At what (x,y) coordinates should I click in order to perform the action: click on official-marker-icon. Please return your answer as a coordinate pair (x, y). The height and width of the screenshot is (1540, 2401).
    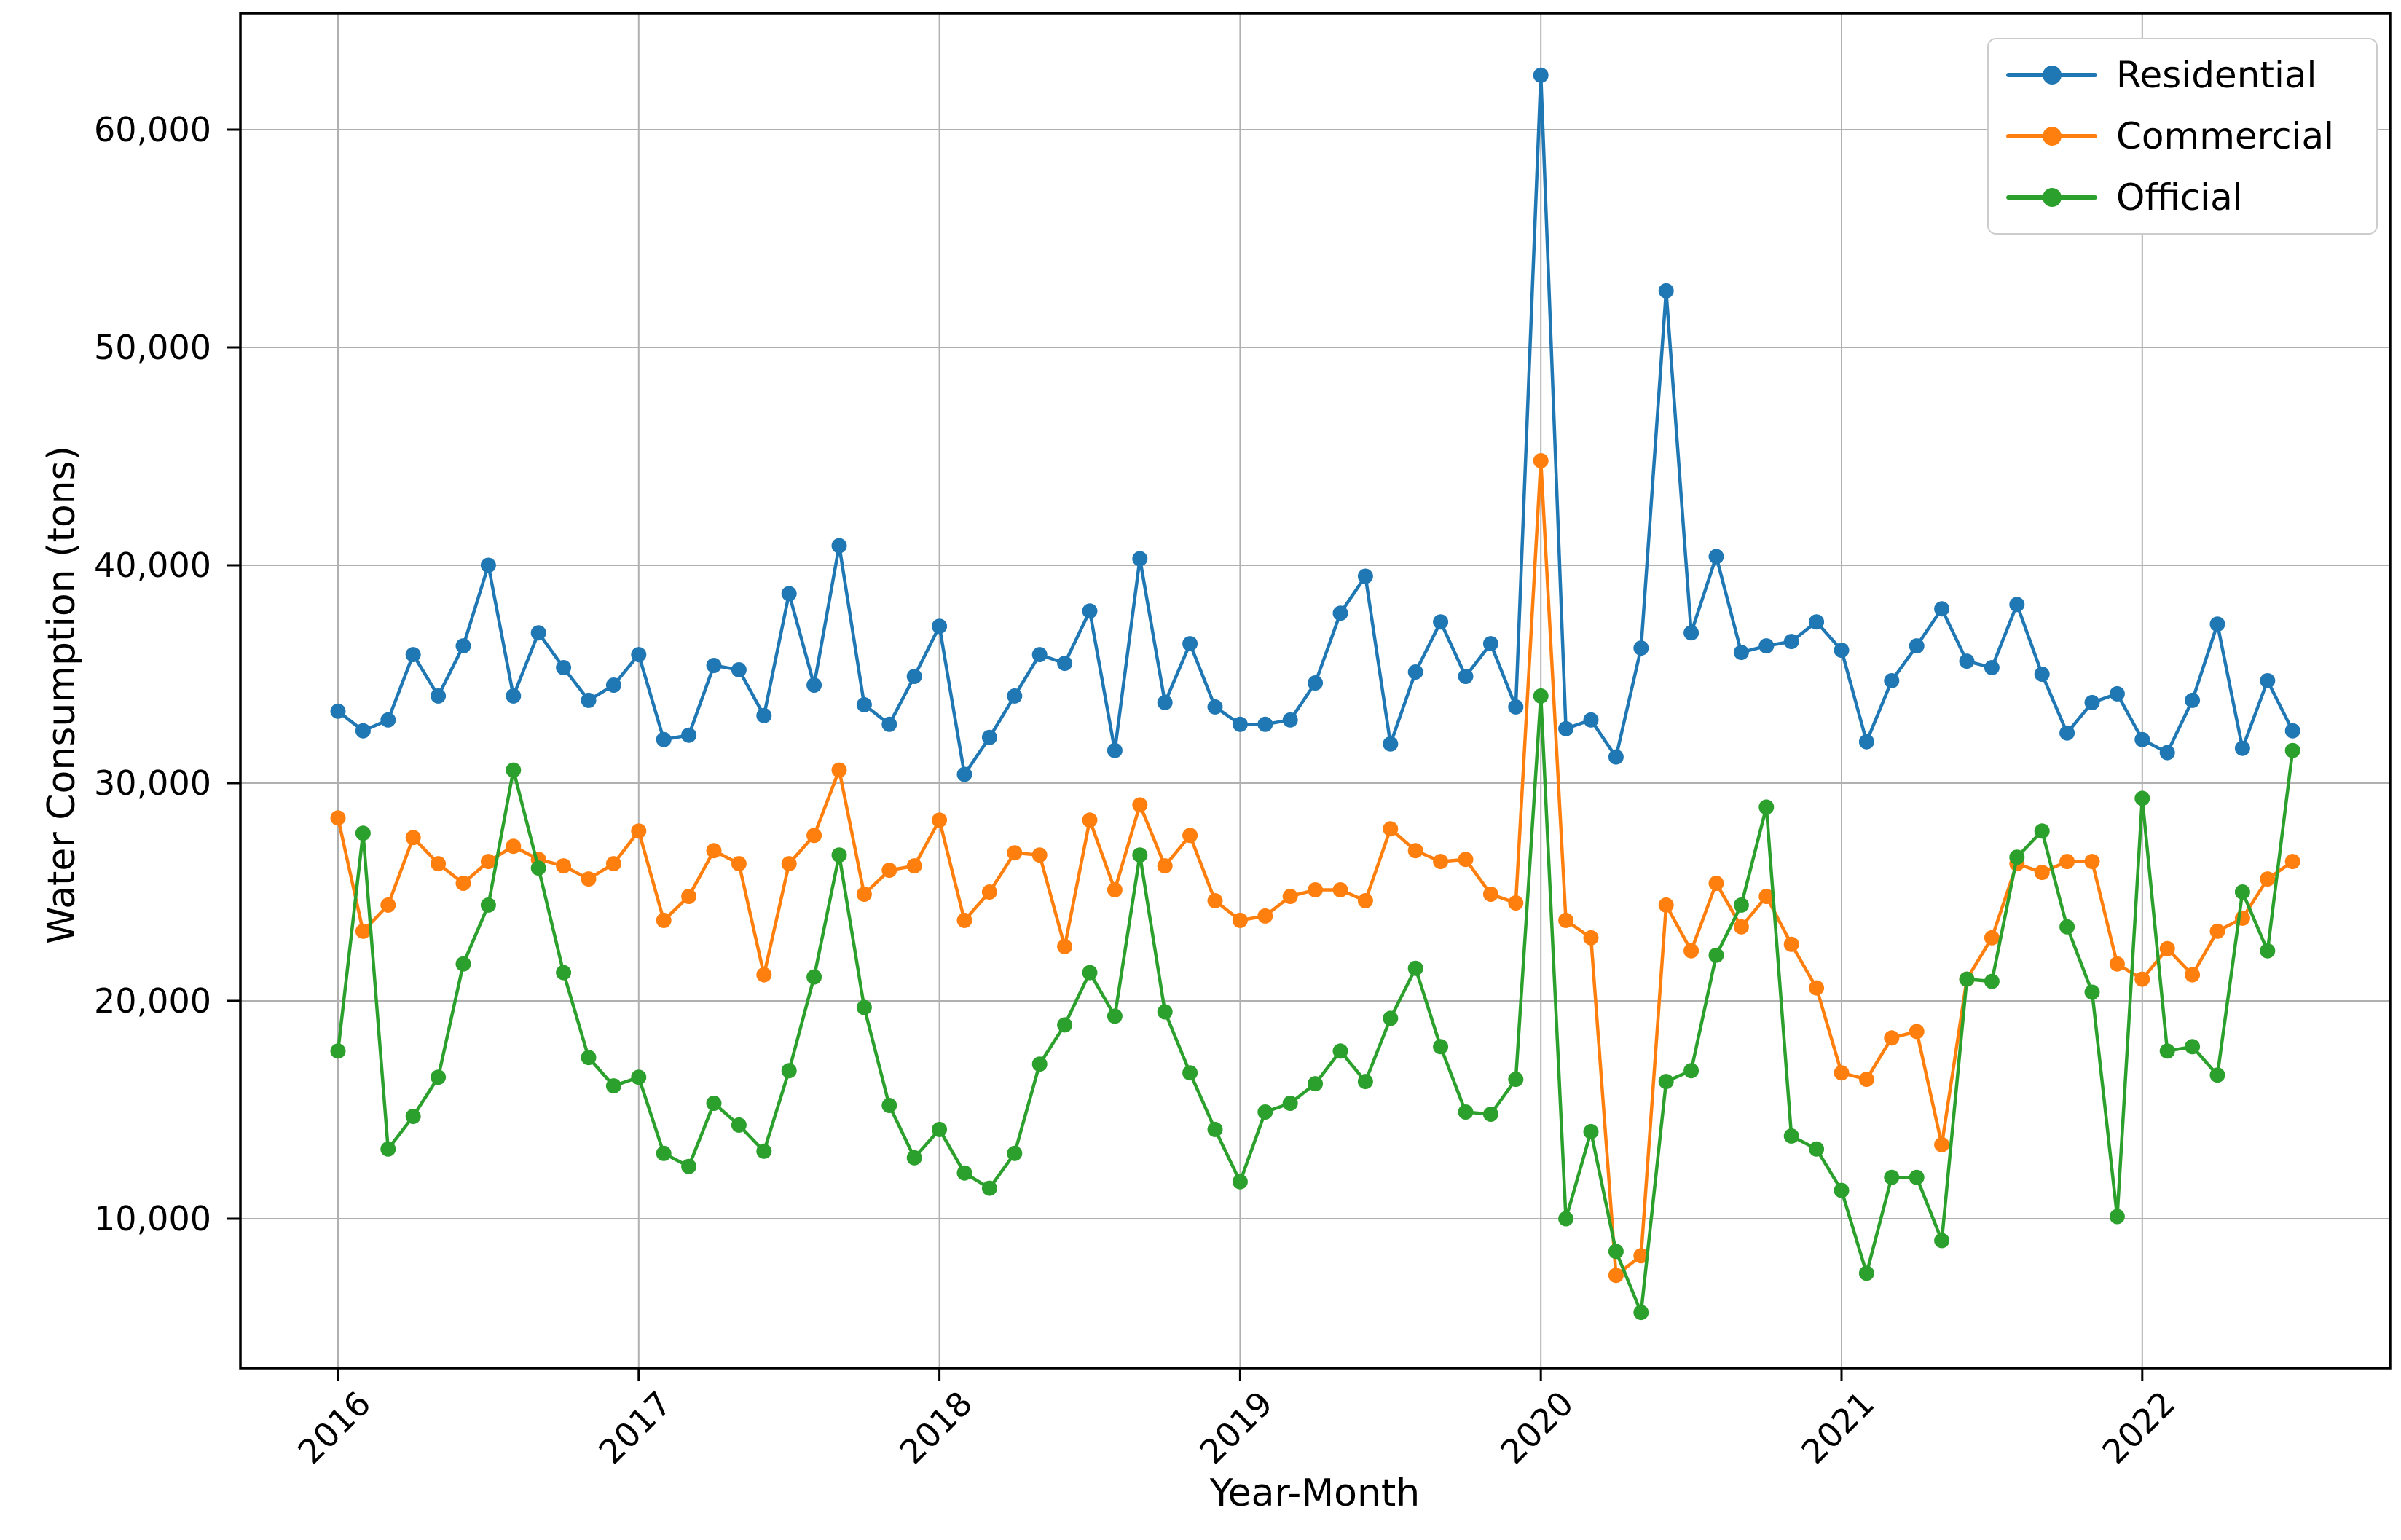
    Looking at the image, I should click on (2052, 197).